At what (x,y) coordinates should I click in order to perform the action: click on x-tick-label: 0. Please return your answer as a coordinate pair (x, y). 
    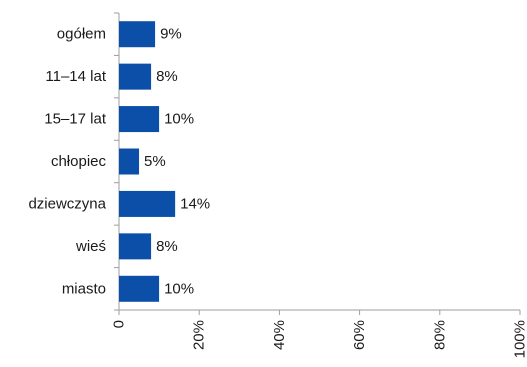
    Looking at the image, I should click on (119, 324).